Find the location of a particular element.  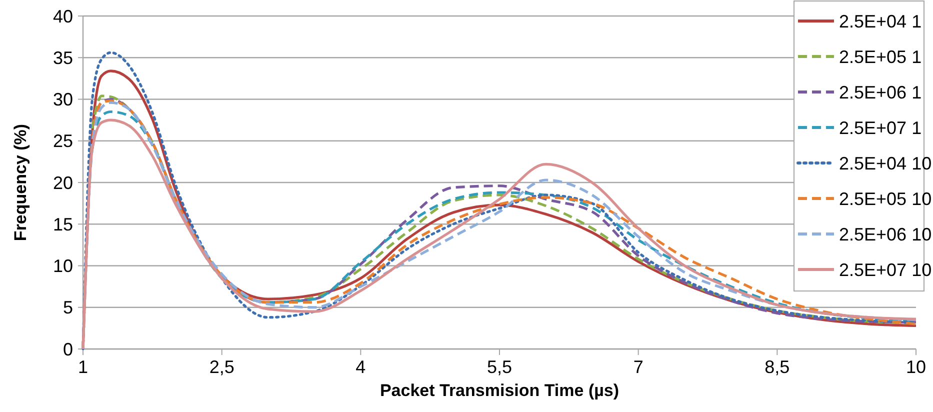

legend-label: 2.5E+04 1 is located at coordinates (880, 21).